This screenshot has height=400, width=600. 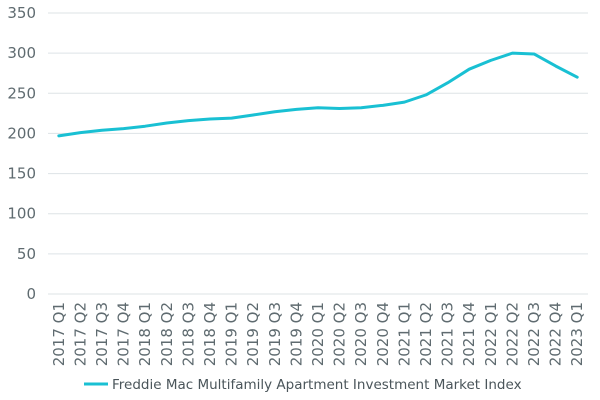 What do you see at coordinates (80, 334) in the screenshot?
I see `x-tick-label: 2017 Q2` at bounding box center [80, 334].